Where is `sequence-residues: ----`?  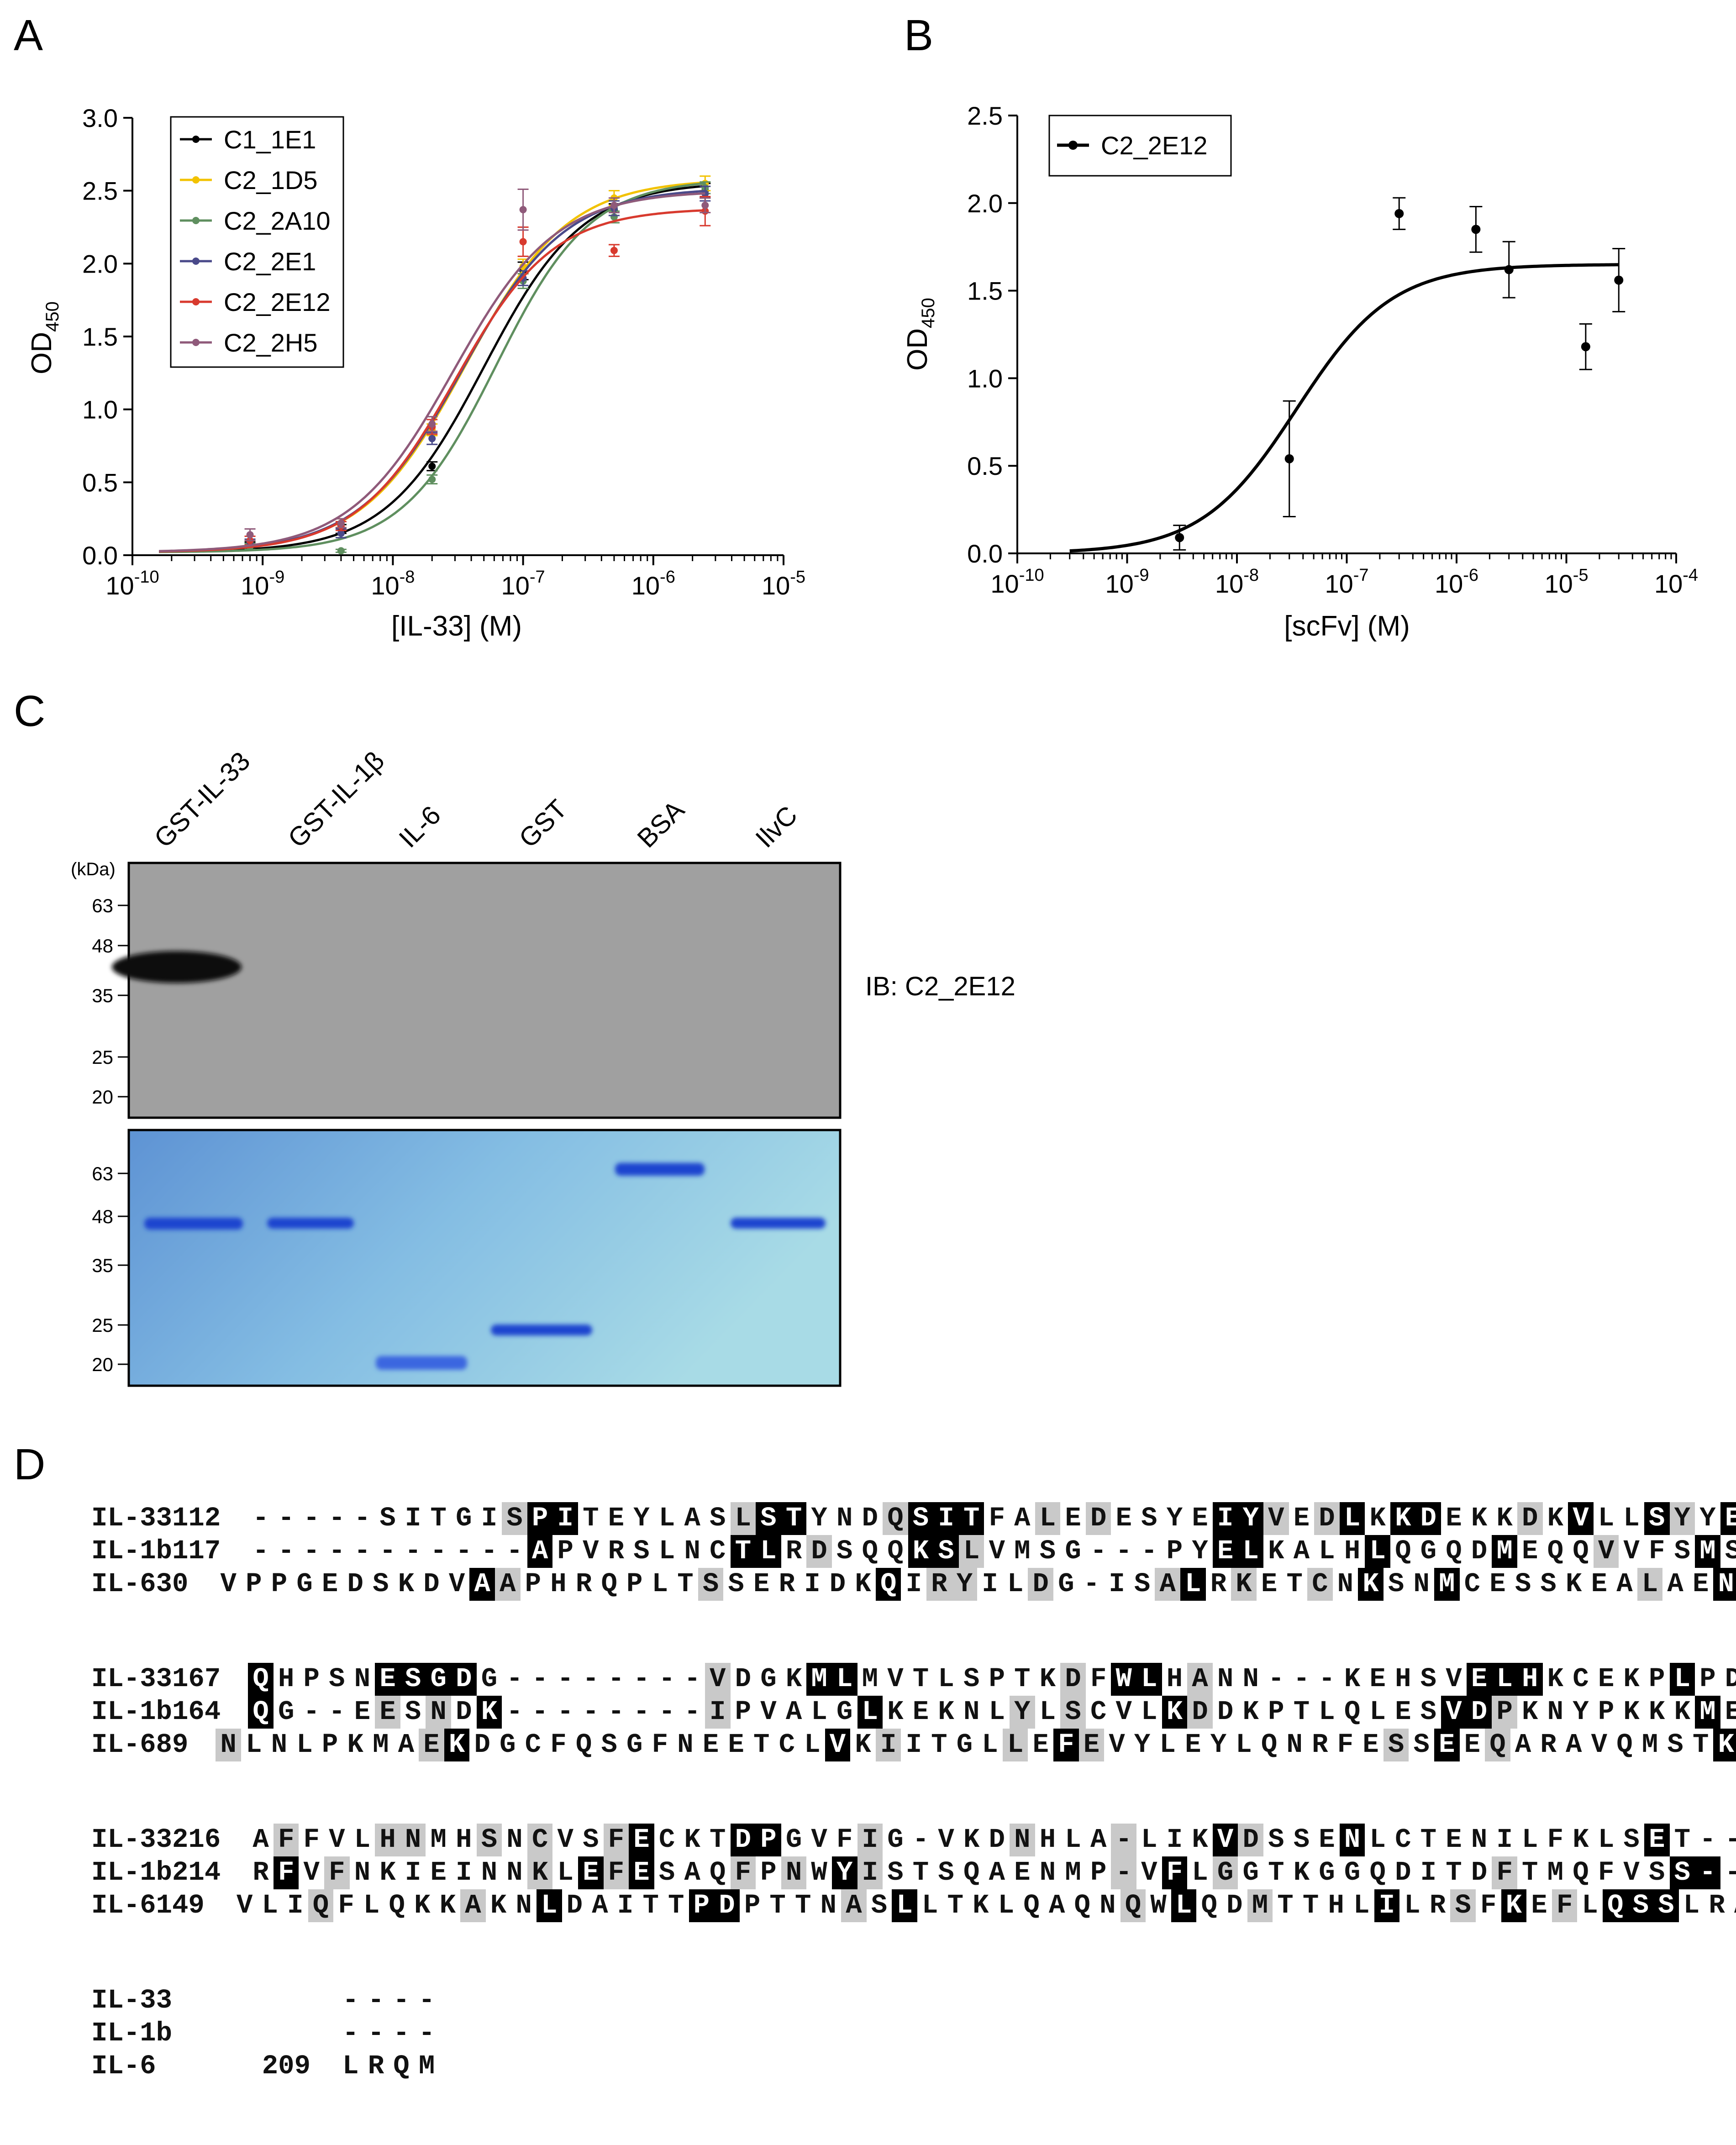
sequence-residues: ---- is located at coordinates (388, 2034).